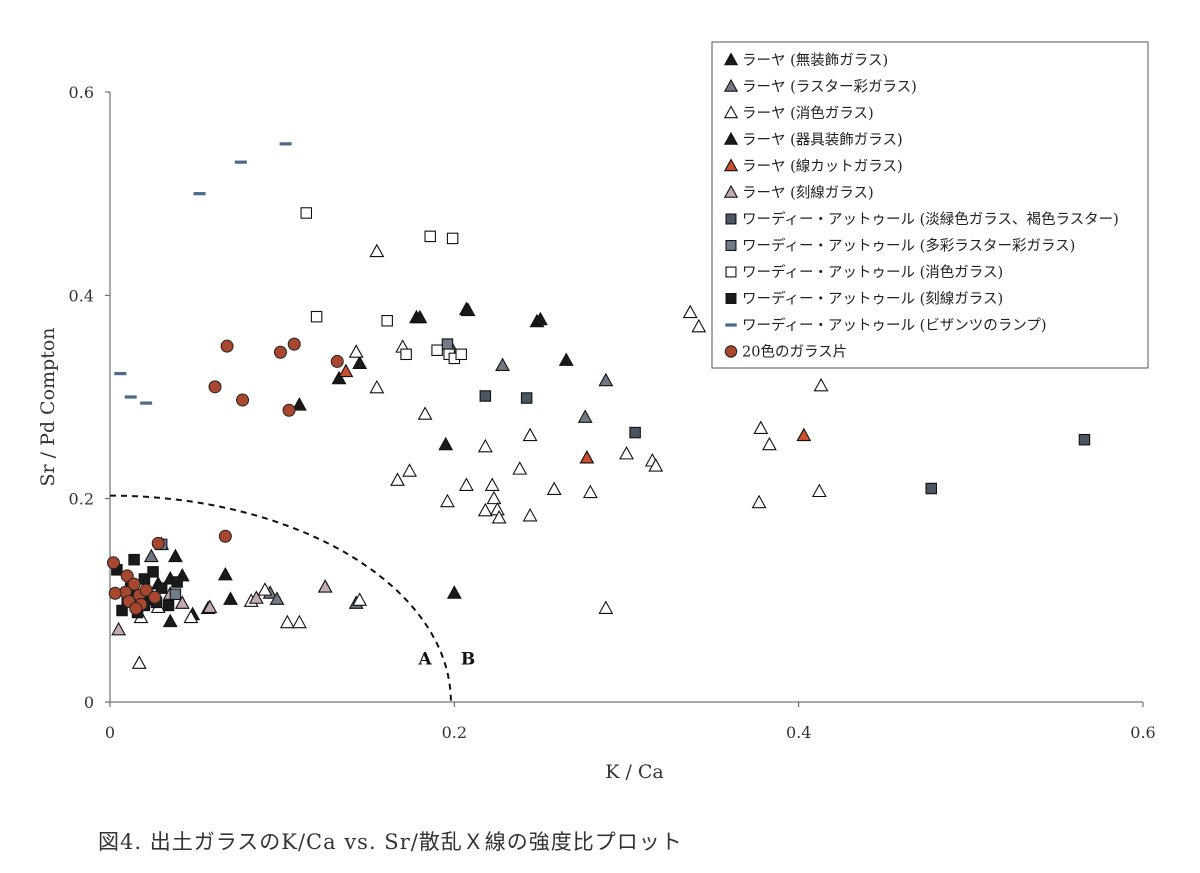  Describe the element at coordinates (794, 352) in the screenshot. I see `legend-entry-label: 20色のガラス片` at that location.